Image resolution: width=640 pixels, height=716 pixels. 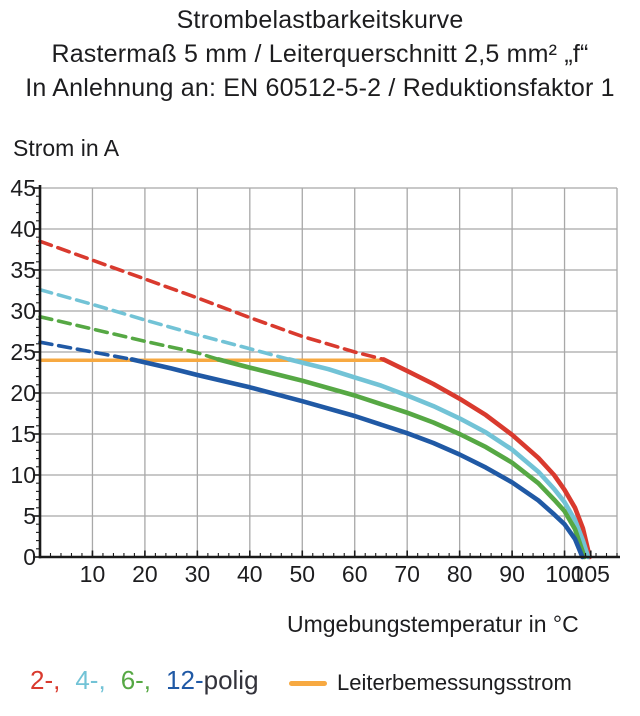 I want to click on y-tick-label-20: 20, so click(x=23, y=393).